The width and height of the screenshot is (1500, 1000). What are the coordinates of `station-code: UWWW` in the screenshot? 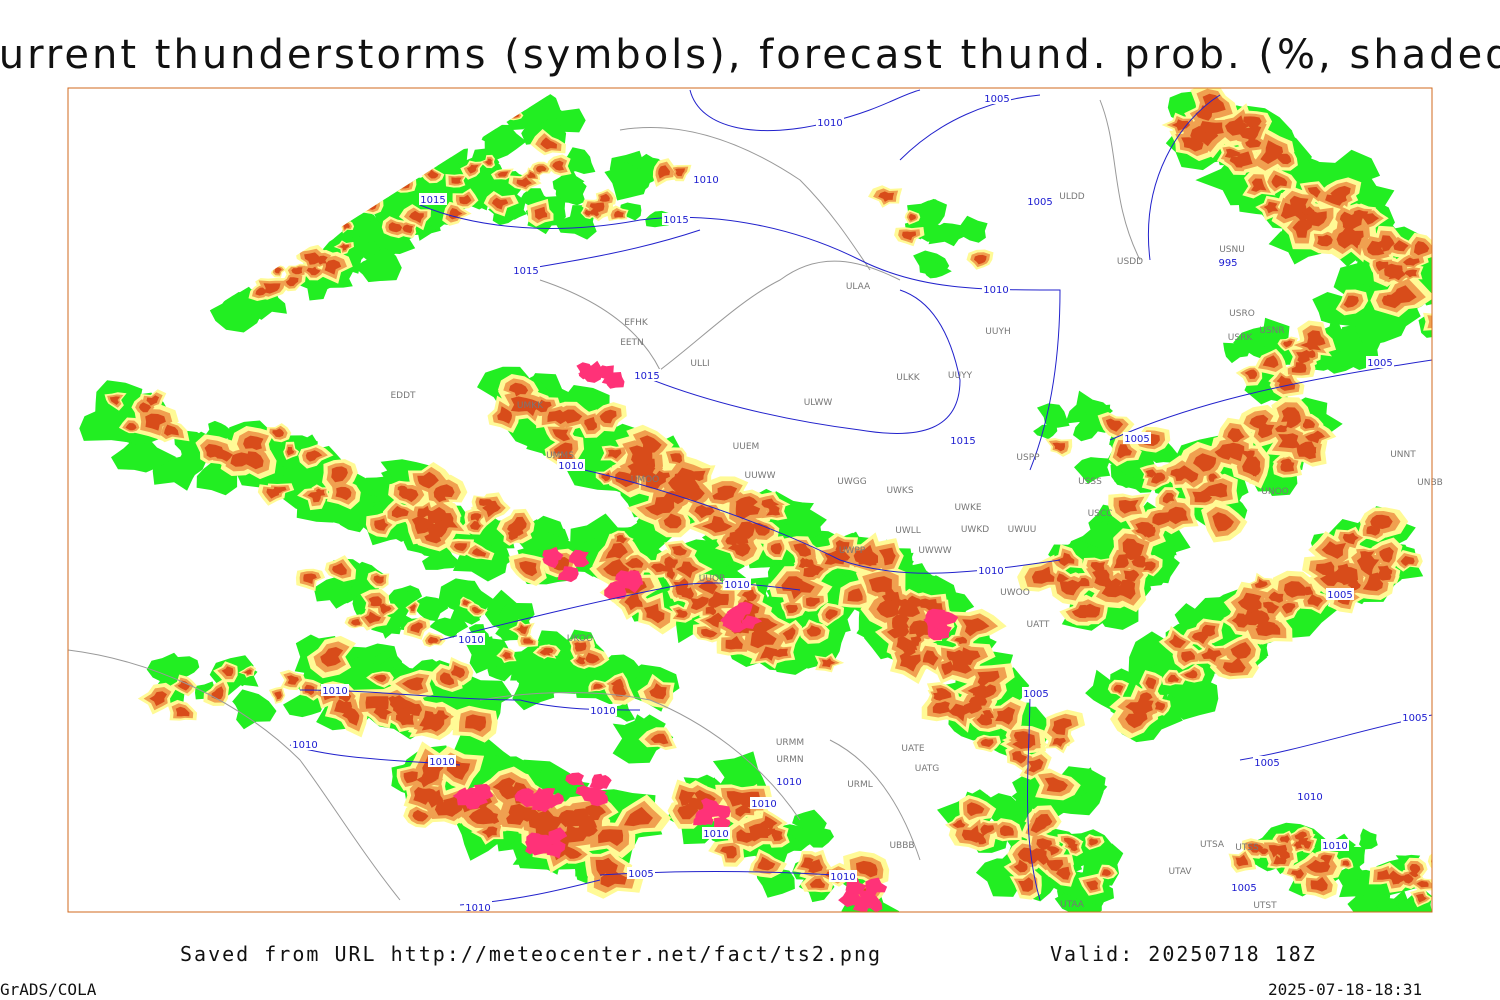 It's located at (934, 551).